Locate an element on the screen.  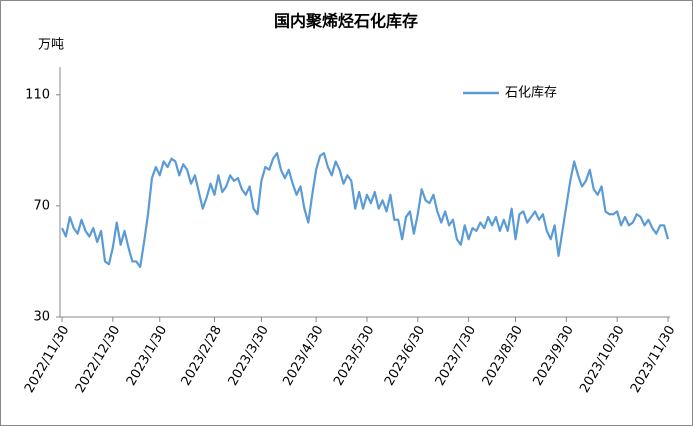
y-tick-label: 30 is located at coordinates (41, 317).